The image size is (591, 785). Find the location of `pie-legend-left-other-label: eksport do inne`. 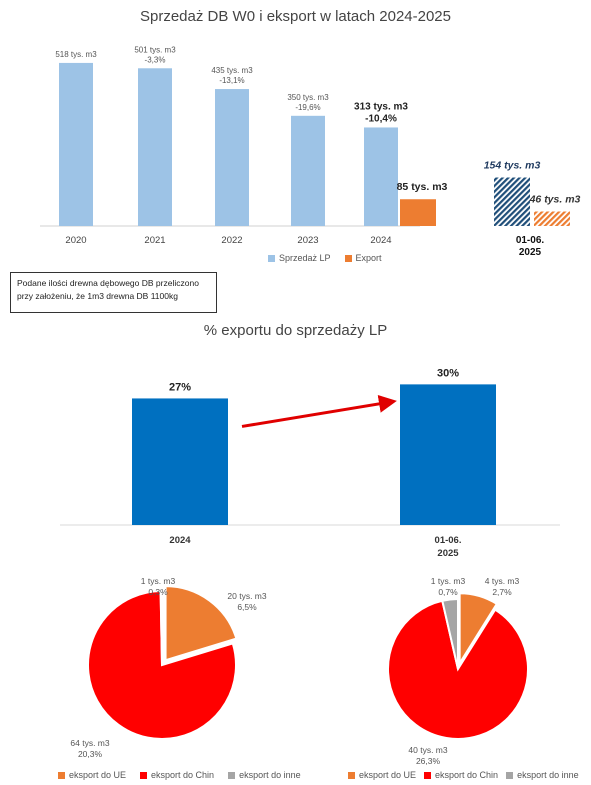

pie-legend-left-other-label: eksport do inne is located at coordinates (270, 775).